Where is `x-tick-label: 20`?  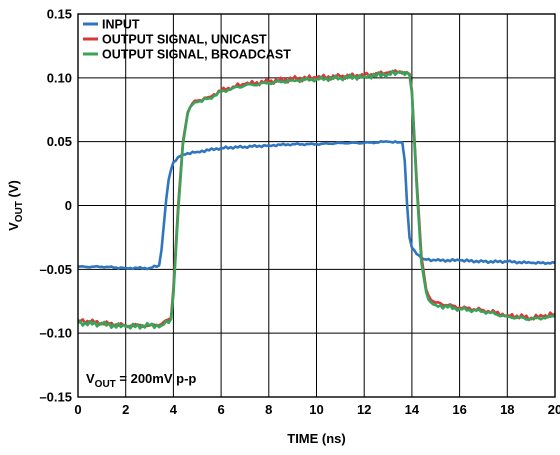 x-tick-label: 20 is located at coordinates (554, 409).